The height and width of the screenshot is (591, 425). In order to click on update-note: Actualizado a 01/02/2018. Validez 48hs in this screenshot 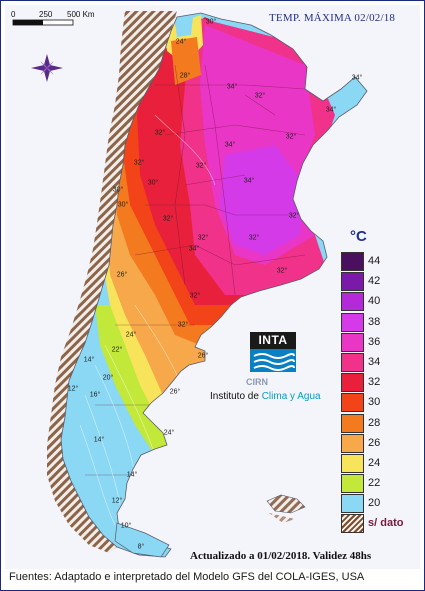, I will do `click(281, 556)`.